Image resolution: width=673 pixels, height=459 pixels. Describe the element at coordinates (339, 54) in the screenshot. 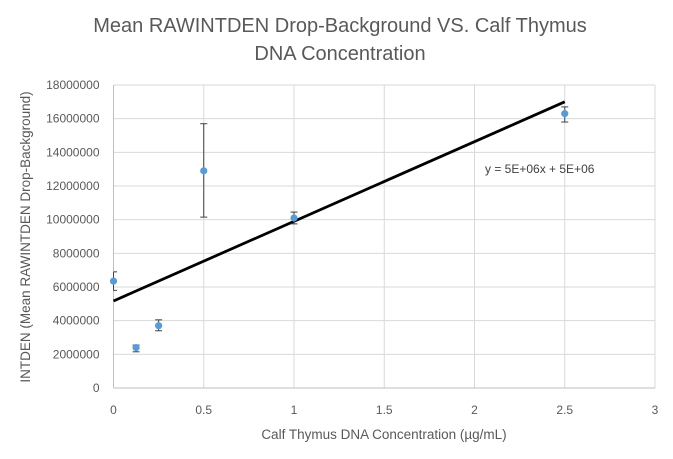

I see `chart-title-line-2: DNA Concentration` at that location.